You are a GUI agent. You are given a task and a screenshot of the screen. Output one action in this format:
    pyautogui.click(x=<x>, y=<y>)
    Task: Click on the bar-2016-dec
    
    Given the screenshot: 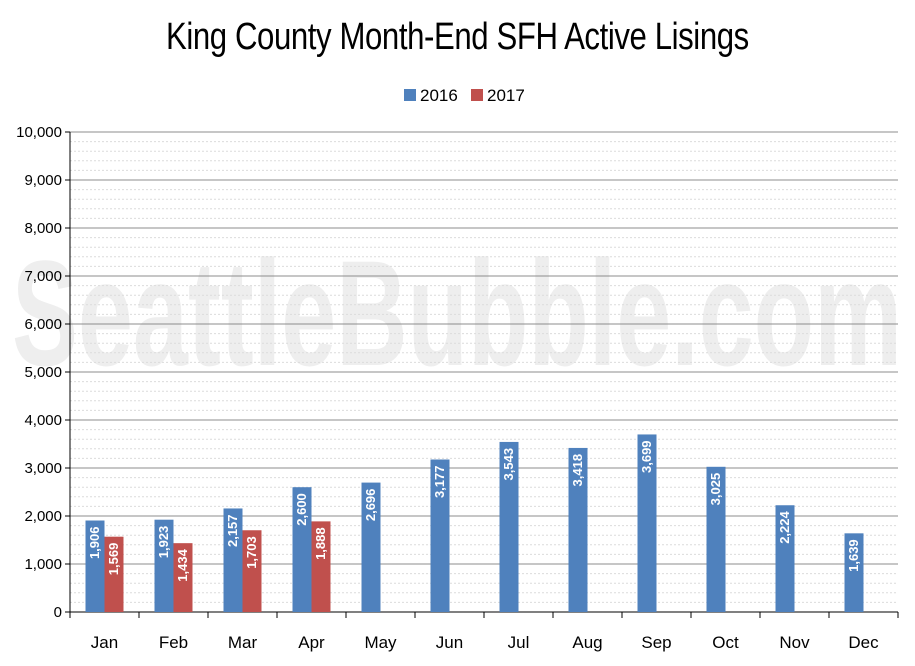 What is the action you would take?
    pyautogui.click(x=854, y=572)
    